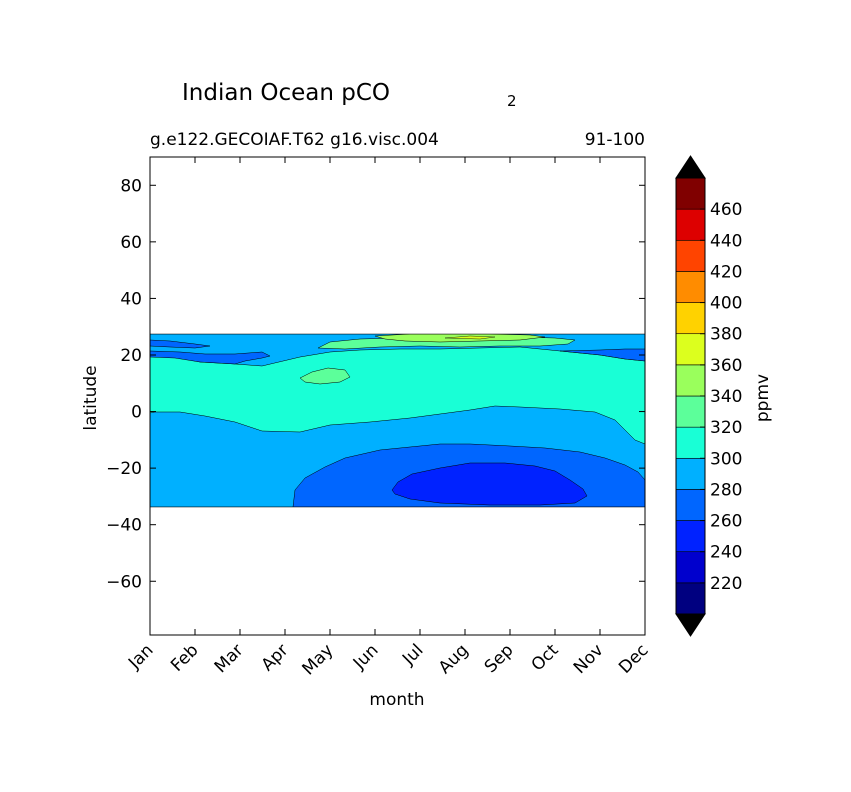 Image resolution: width=851 pixels, height=792 pixels. What do you see at coordinates (124, 469) in the screenshot?
I see `y-tick-label: −20` at bounding box center [124, 469].